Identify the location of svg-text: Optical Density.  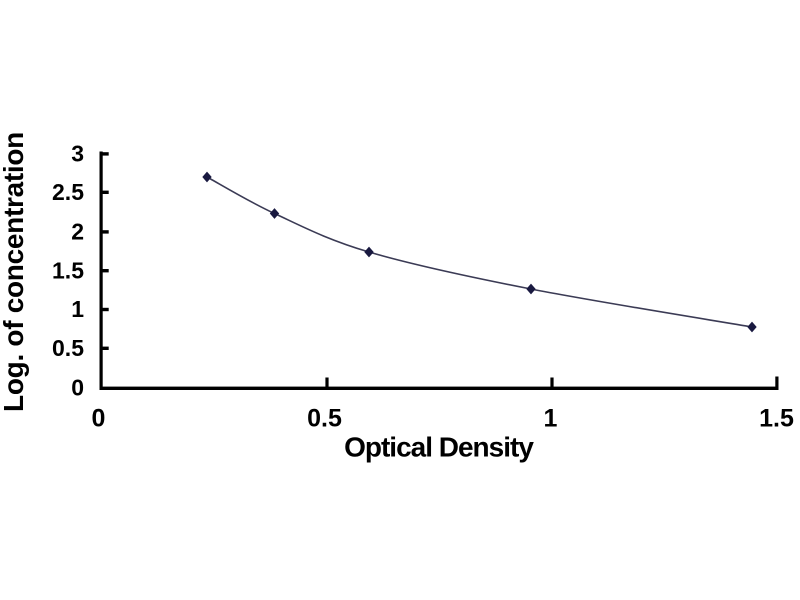
(439, 447).